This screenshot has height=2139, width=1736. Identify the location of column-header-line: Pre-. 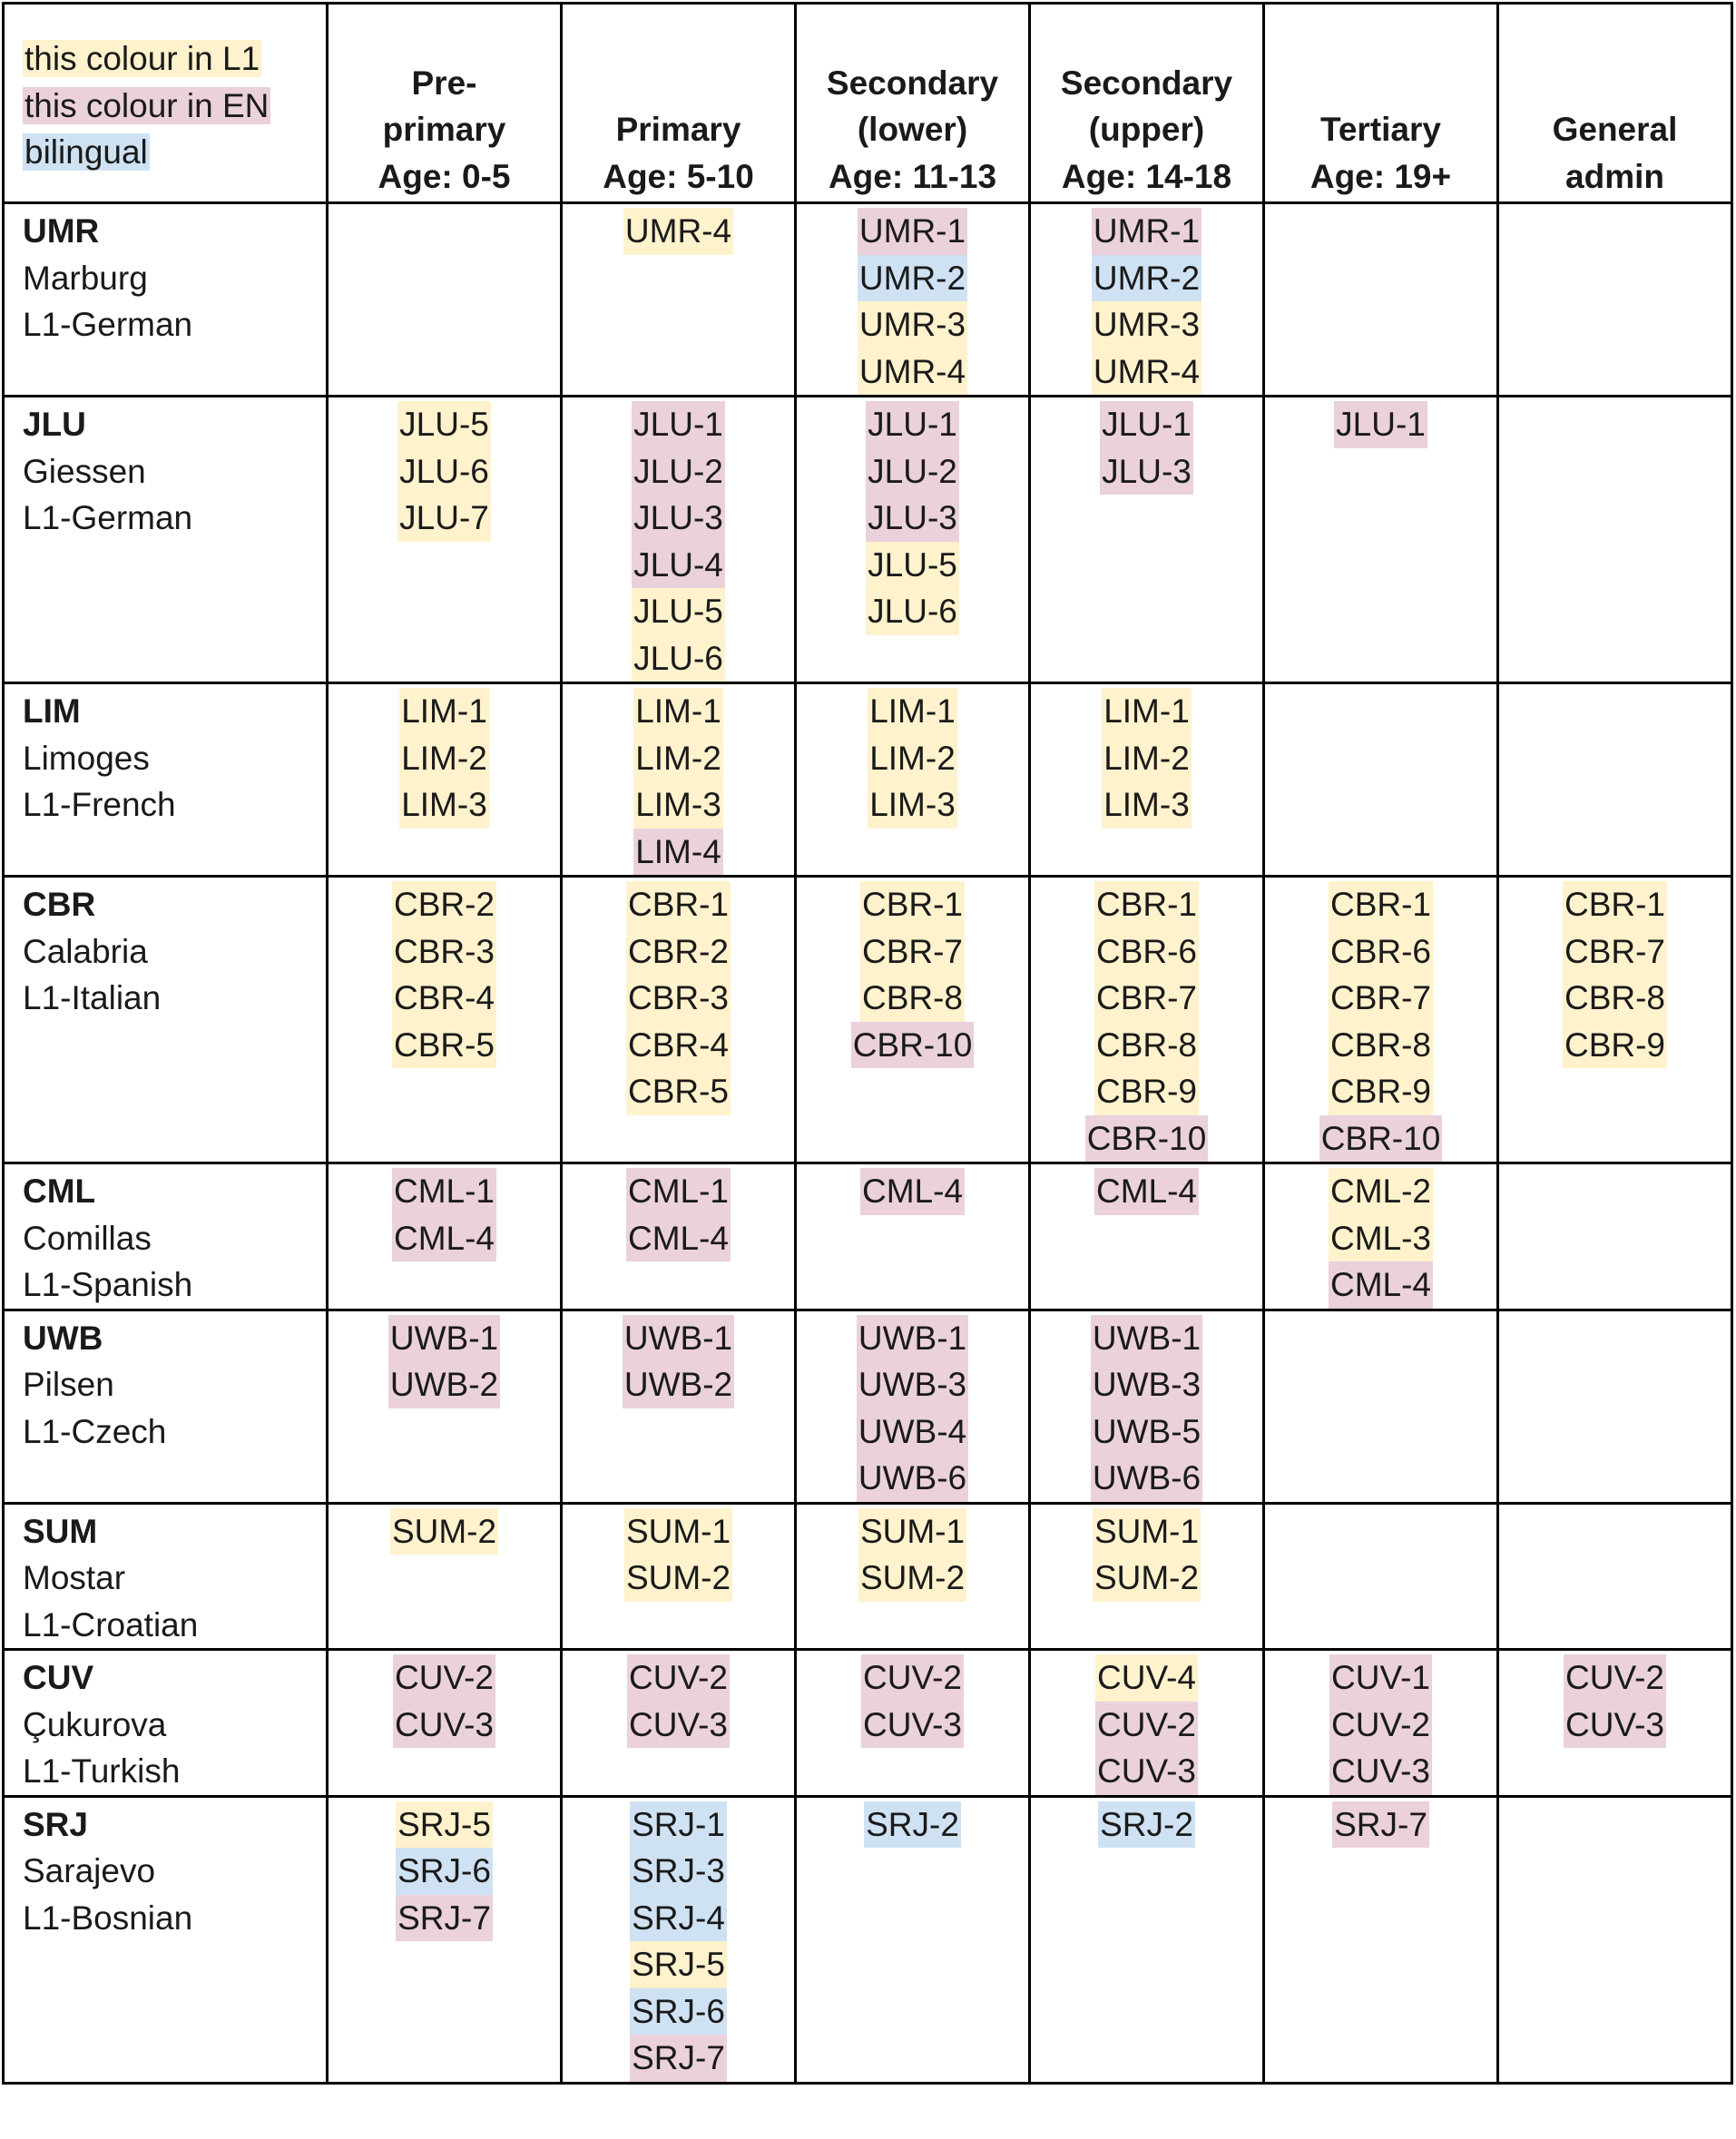
(444, 83).